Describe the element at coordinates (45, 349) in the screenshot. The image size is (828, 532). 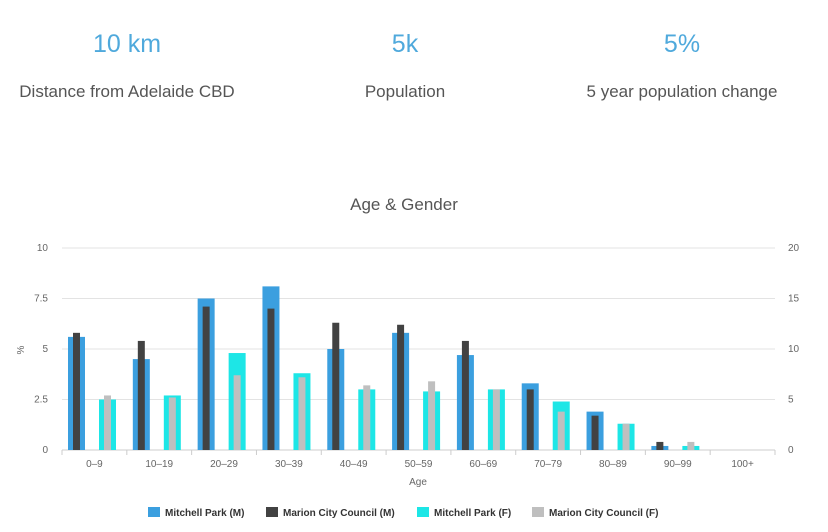
I see `y-tick-label: 5` at that location.